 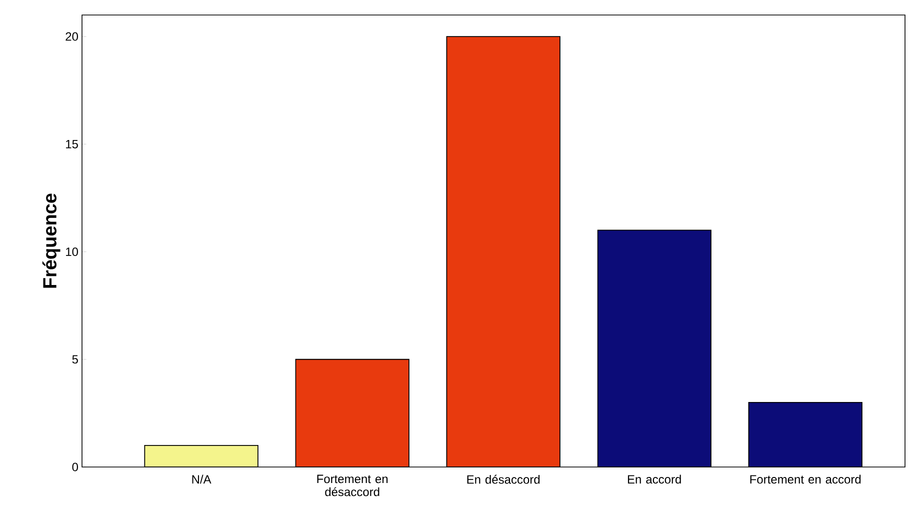 What do you see at coordinates (72, 36) in the screenshot?
I see `y-tick-label: 20` at bounding box center [72, 36].